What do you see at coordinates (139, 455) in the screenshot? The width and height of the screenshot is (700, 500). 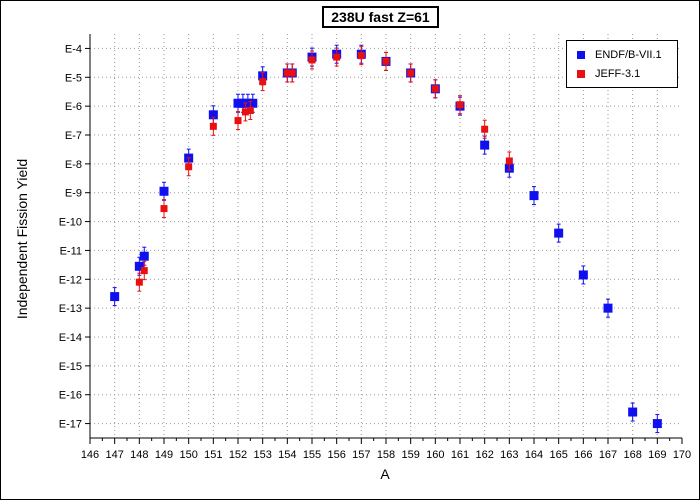 I see `x-tick-label: 148` at bounding box center [139, 455].